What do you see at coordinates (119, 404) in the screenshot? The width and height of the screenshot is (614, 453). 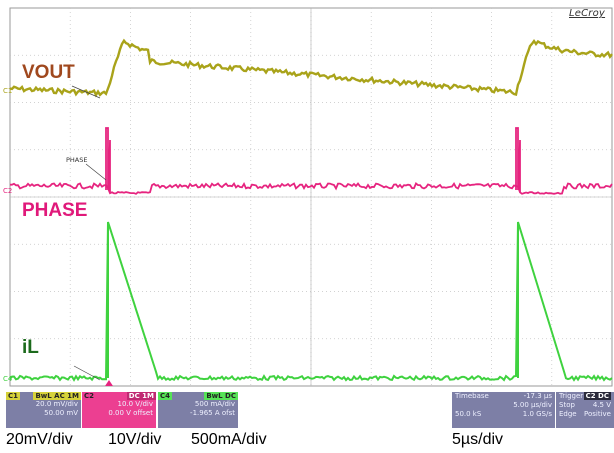 I see `c2-scale: 10.0 V/div` at bounding box center [119, 404].